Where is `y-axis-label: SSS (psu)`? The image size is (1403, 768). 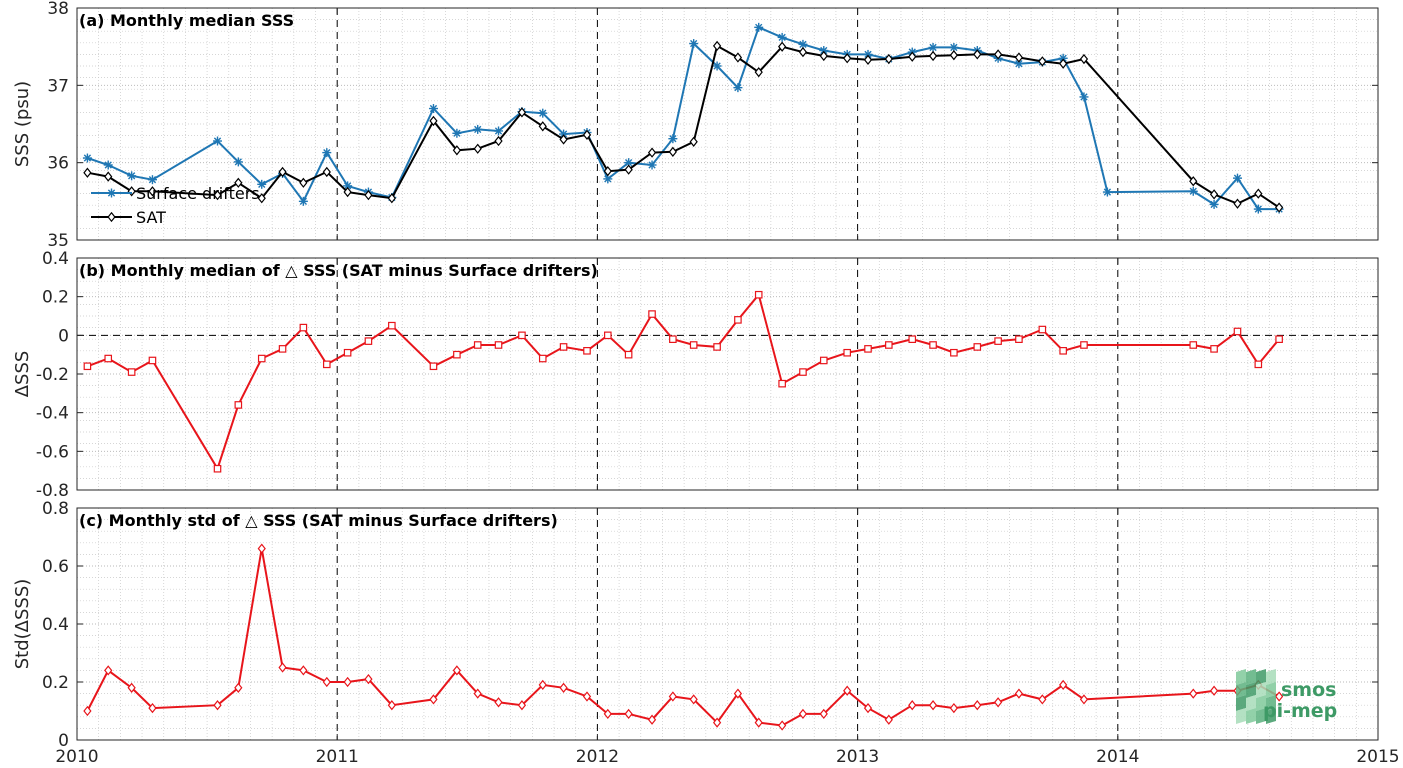
y-axis-label: SSS (psu) is located at coordinates (22, 124).